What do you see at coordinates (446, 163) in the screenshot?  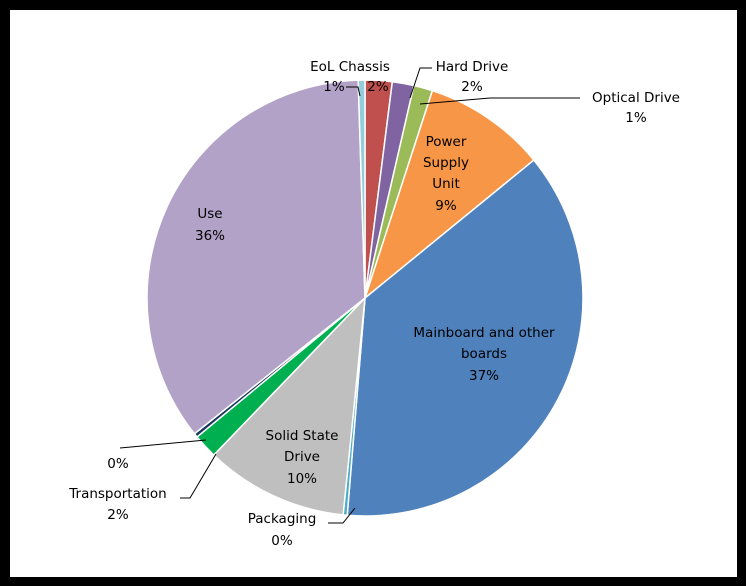 I see `label-psu-2: Supply` at bounding box center [446, 163].